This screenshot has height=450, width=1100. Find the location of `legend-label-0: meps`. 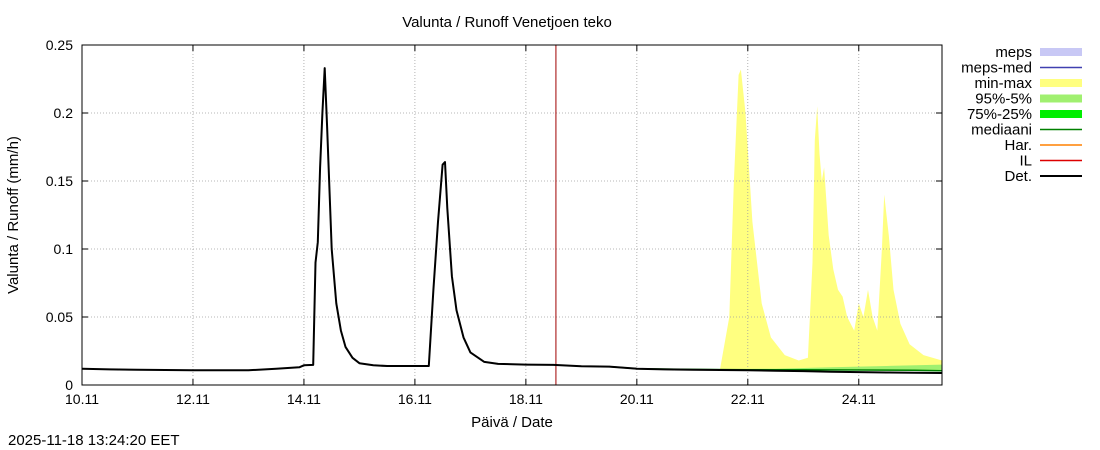

legend-label-0: meps is located at coordinates (1013, 52).